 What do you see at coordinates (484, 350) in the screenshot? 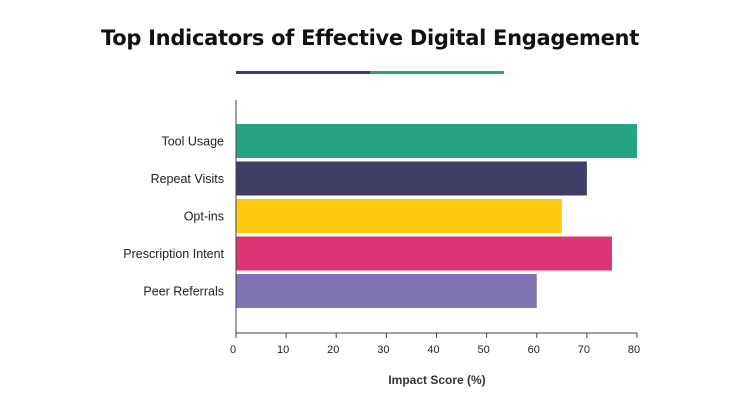
I see `x-tick-label: 50` at bounding box center [484, 350].